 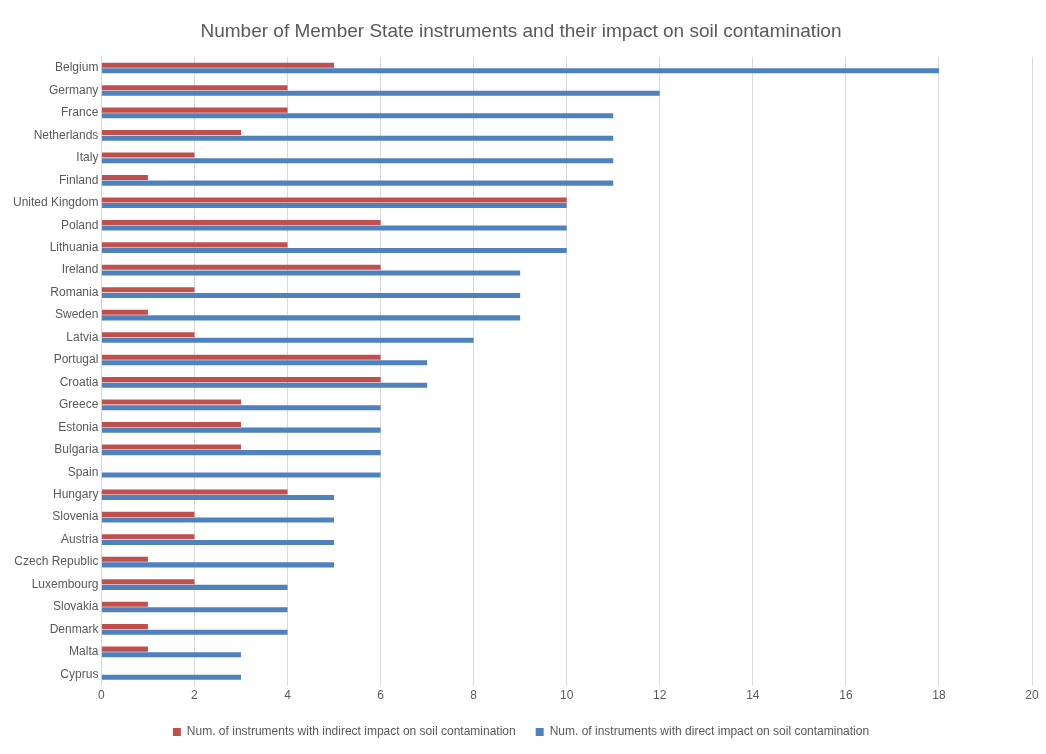 I want to click on y-tick-label: Ireland, so click(x=80, y=269).